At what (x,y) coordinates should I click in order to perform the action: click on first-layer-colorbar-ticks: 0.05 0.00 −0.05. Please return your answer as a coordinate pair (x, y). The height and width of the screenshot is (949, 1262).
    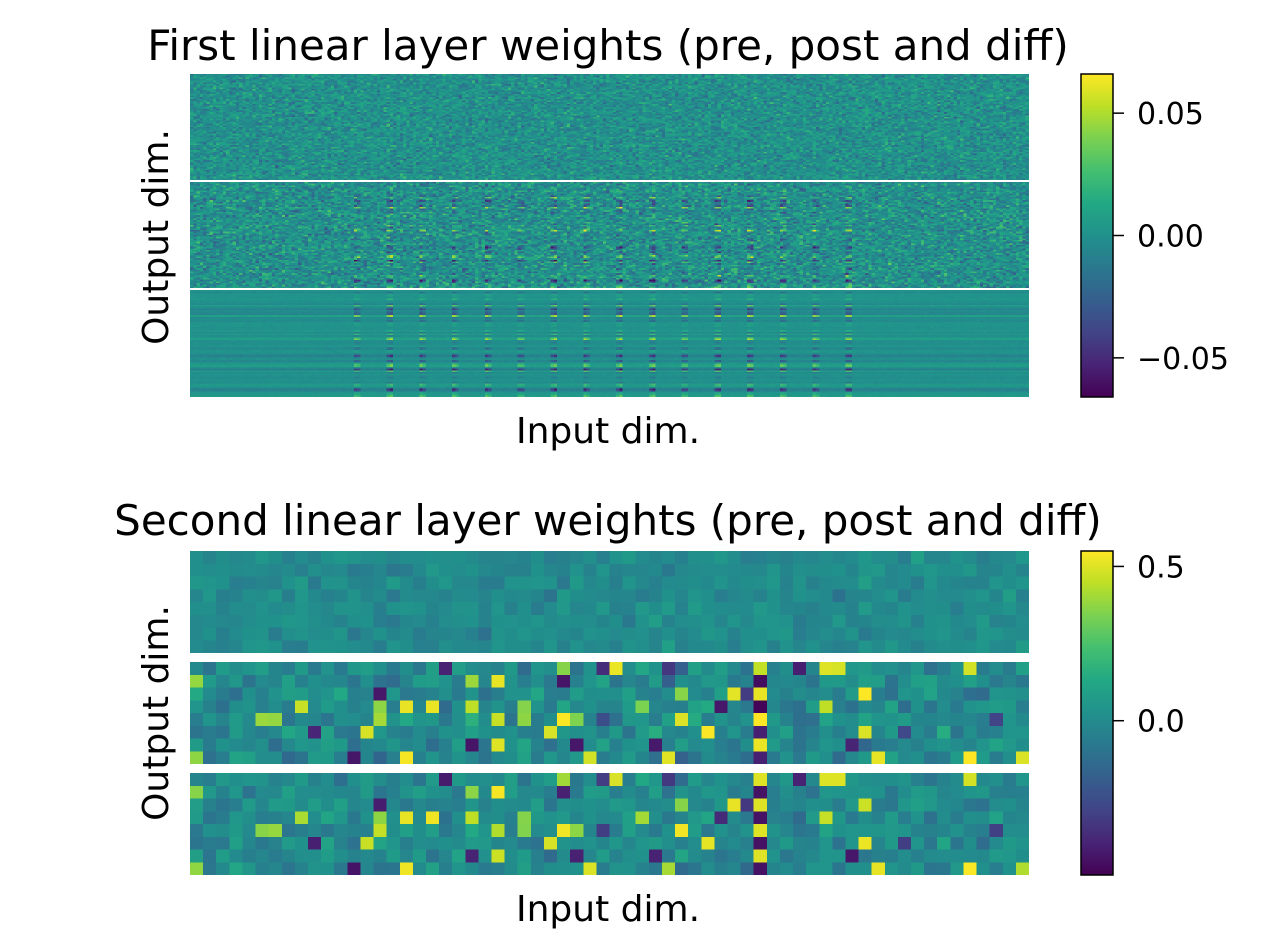
    Looking at the image, I should click on (1171, 237).